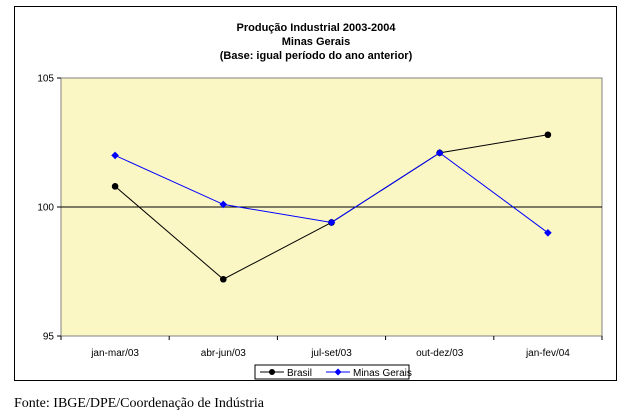 The height and width of the screenshot is (416, 630). What do you see at coordinates (331, 353) in the screenshot?
I see `x-tick-label: jul-set/03` at bounding box center [331, 353].